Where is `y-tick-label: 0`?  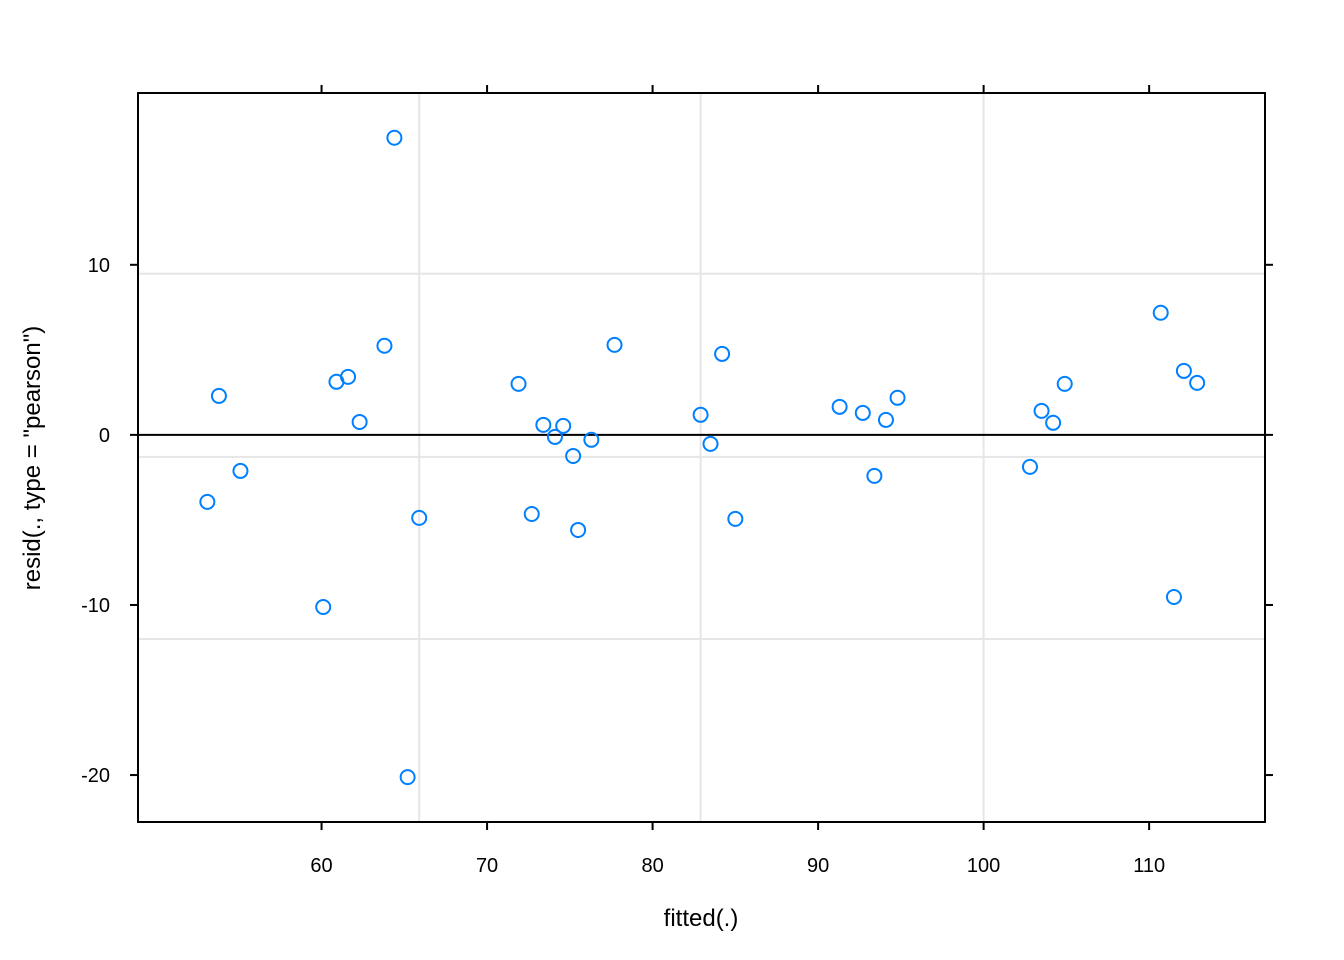
y-tick-label: 0 is located at coordinates (104, 436).